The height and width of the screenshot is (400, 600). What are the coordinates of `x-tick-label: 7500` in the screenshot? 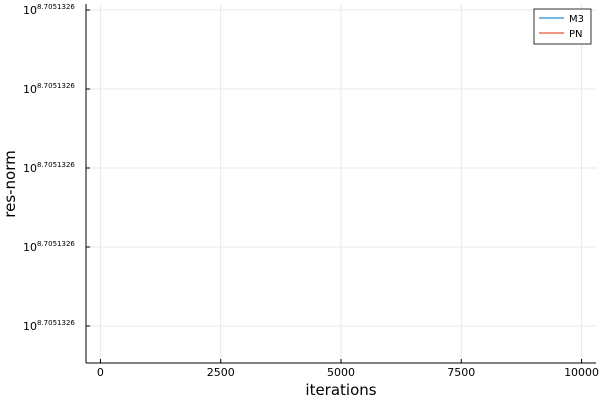 It's located at (461, 372).